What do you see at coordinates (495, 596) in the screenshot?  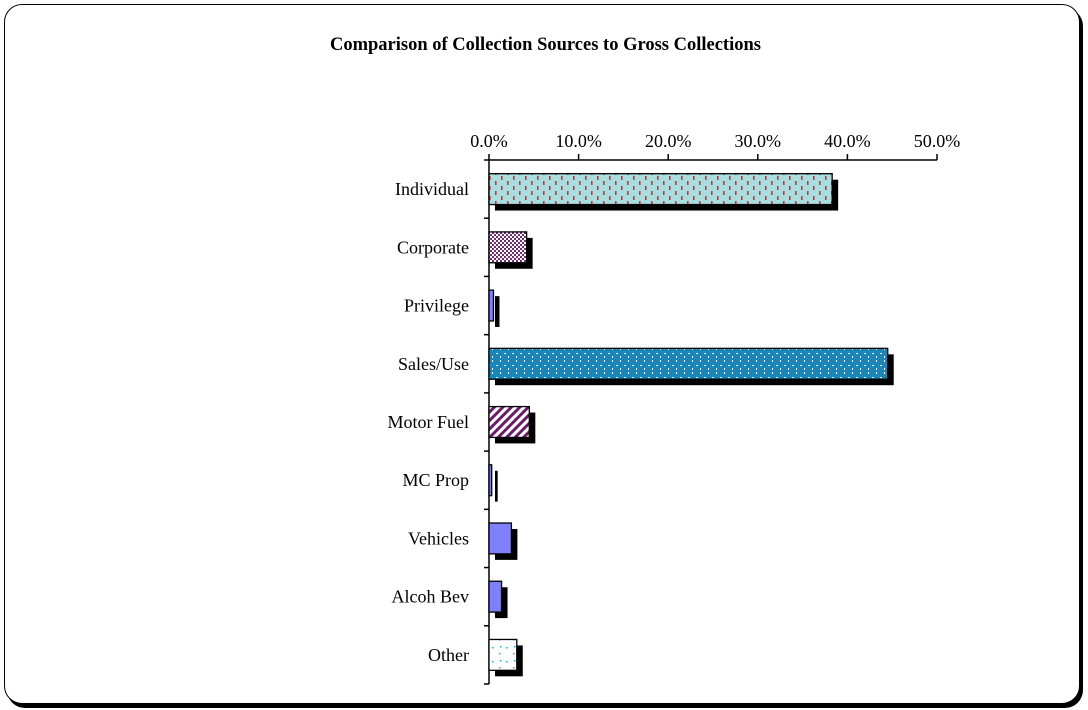 I see `bar-alcoh-bev` at bounding box center [495, 596].